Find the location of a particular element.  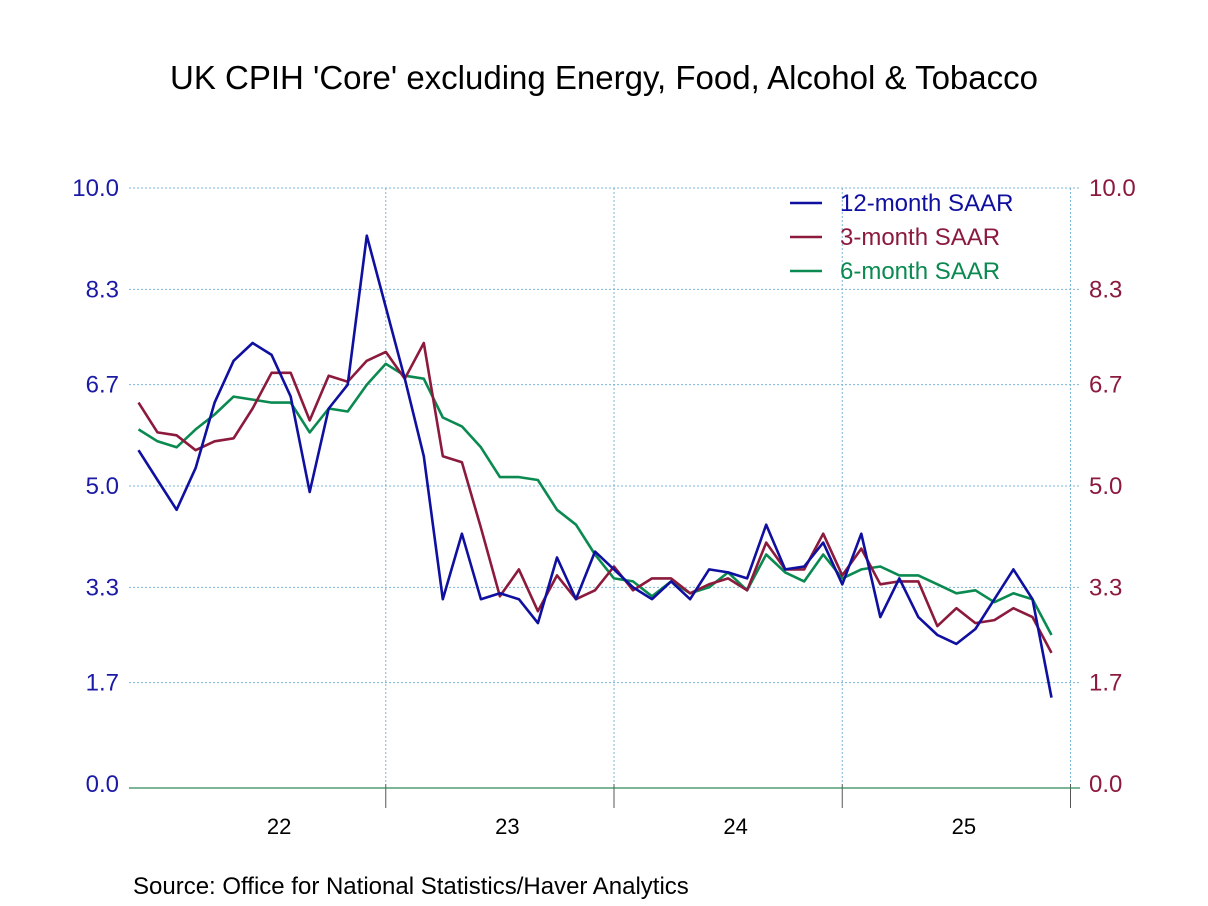

right-tick-label: 5.0 is located at coordinates (1105, 486).